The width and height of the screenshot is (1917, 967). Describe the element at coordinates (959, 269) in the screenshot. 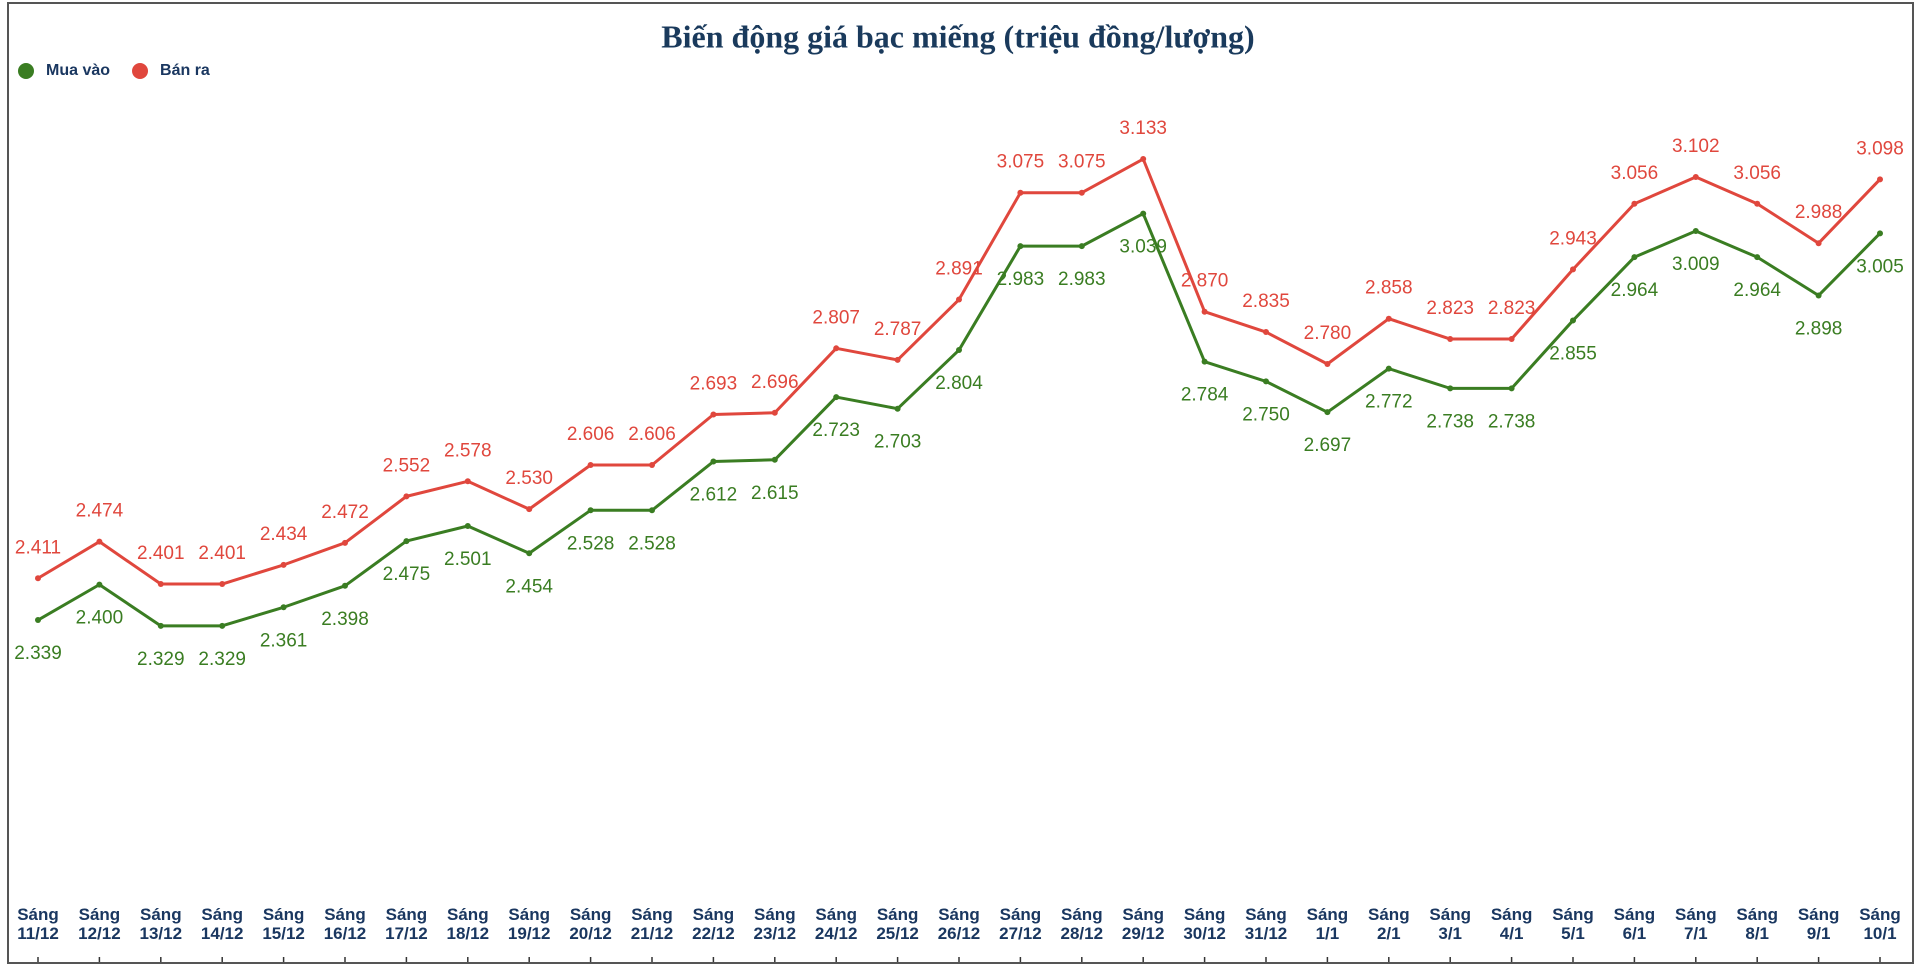

I see `data-label: 2.891` at that location.